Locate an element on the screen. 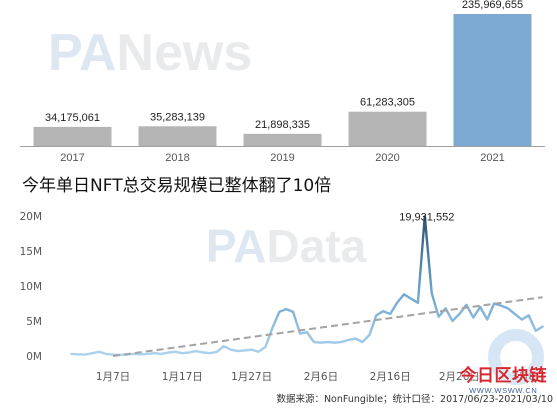 The width and height of the screenshot is (557, 408). x-tick-label: 2020 is located at coordinates (387, 158).